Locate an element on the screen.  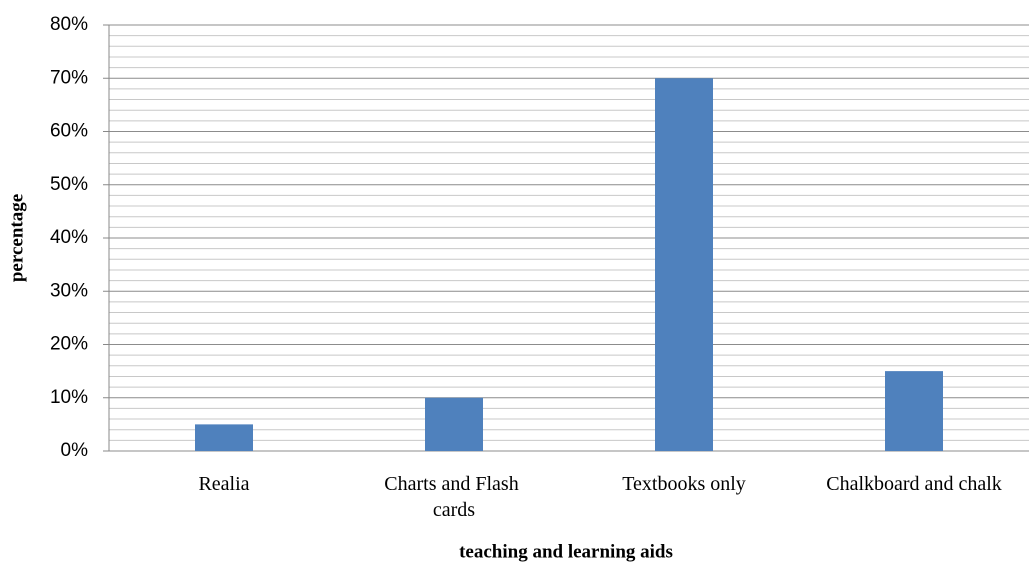
x-tick-label: Textbooks only is located at coordinates (684, 484).